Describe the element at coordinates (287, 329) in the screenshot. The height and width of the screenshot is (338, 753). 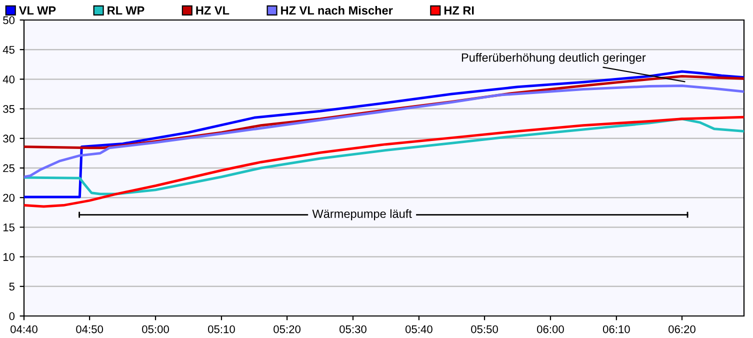
I see `x-tick-label: 05:20` at that location.